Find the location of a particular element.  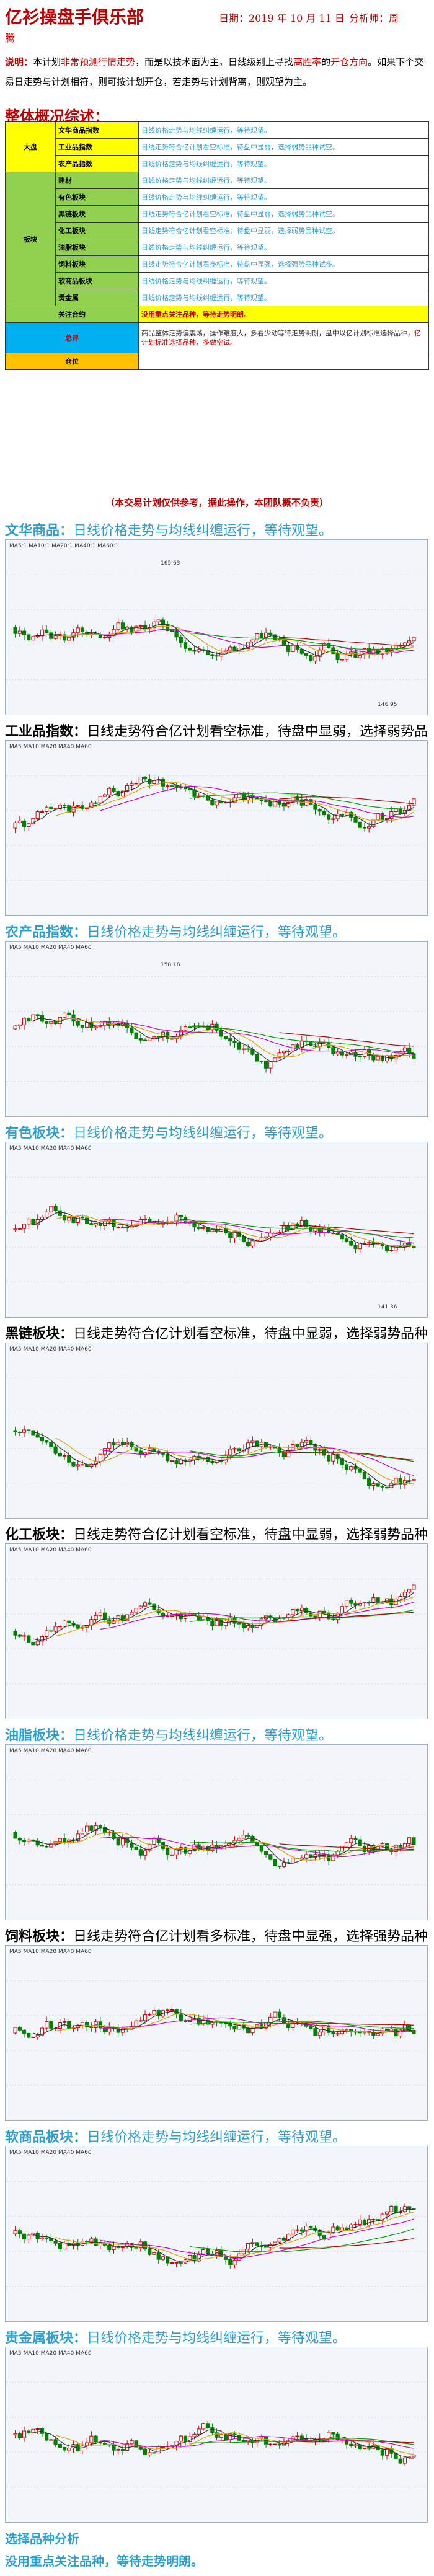

ma-legend: MA5:1 MA10:1 MA20:1 MA40:1 MA60:1 is located at coordinates (63, 546).